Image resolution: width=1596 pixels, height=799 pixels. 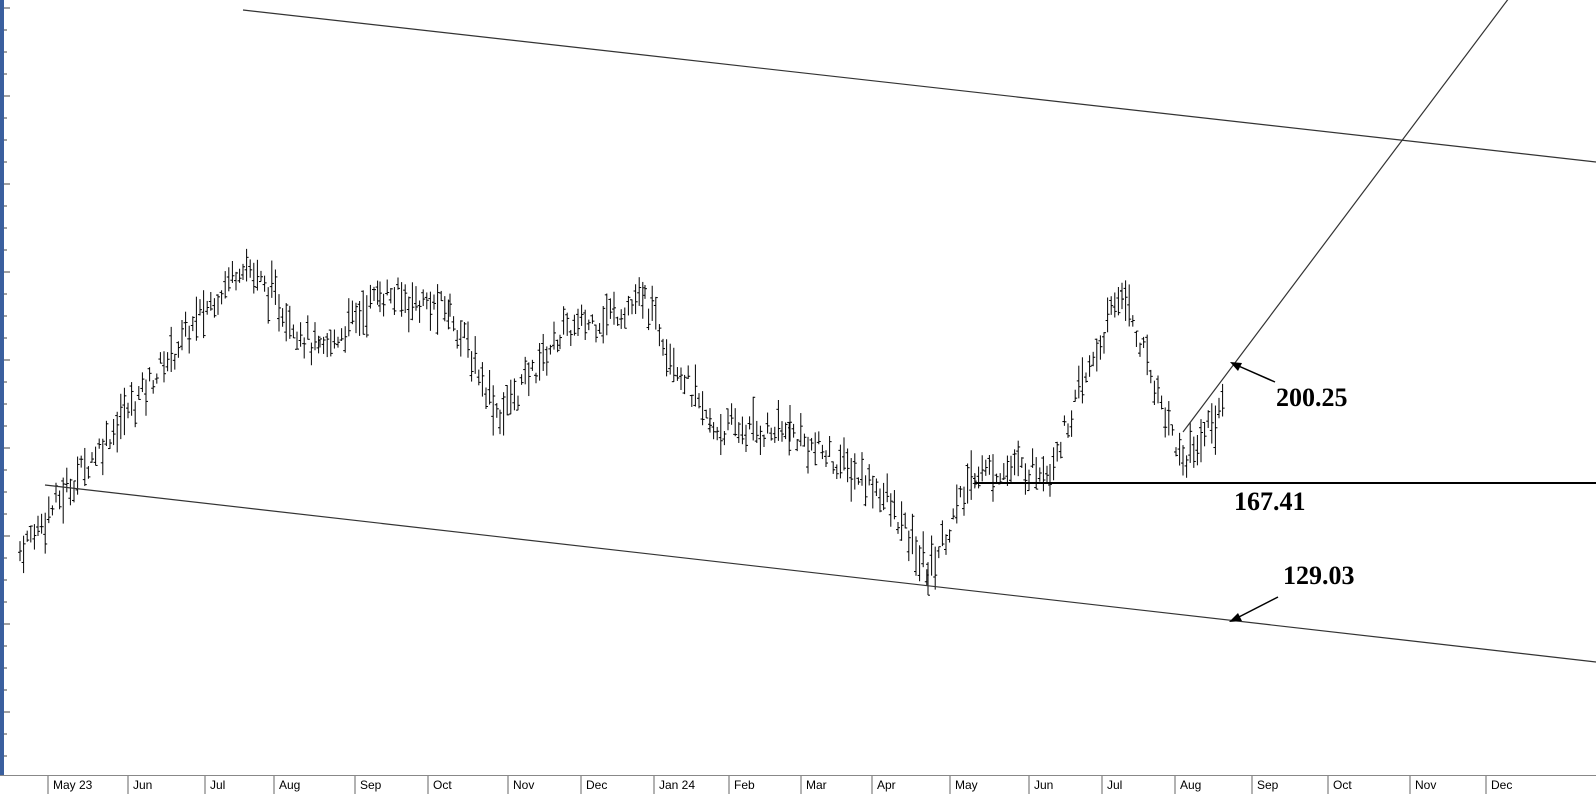 What do you see at coordinates (1190, 785) in the screenshot?
I see `x-tick-label: Aug` at bounding box center [1190, 785].